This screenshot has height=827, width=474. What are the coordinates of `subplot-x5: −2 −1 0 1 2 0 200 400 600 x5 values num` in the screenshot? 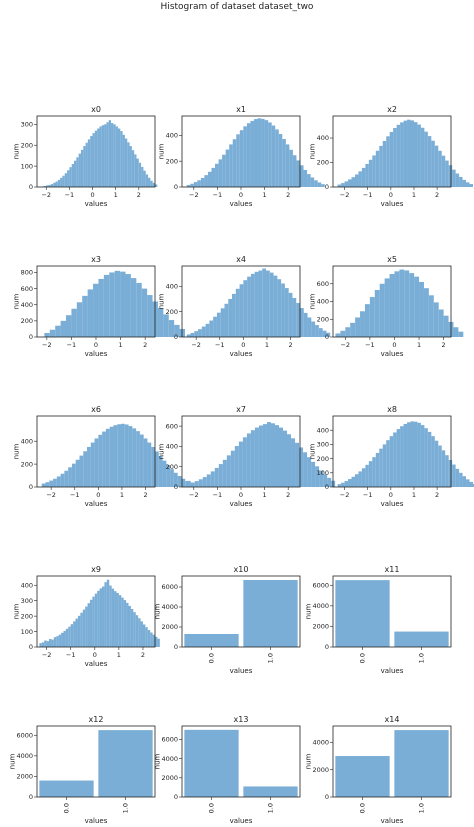 It's located at (386, 306).